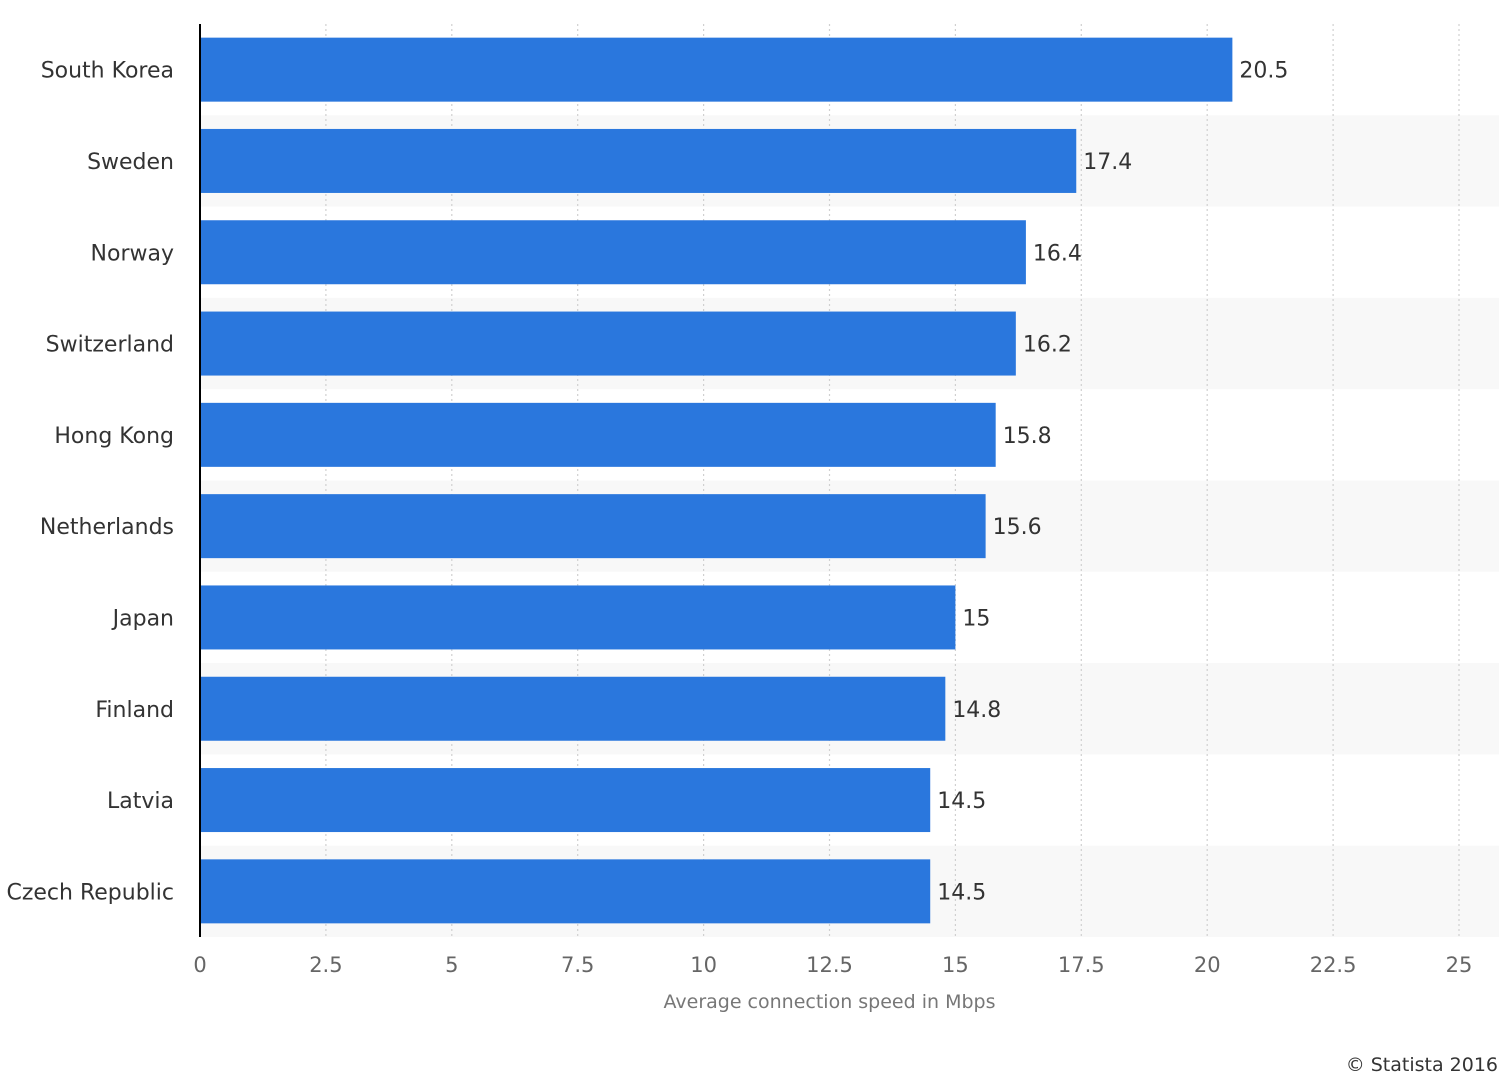  What do you see at coordinates (1333, 965) in the screenshot?
I see `x-tick-label: 22.5` at bounding box center [1333, 965].